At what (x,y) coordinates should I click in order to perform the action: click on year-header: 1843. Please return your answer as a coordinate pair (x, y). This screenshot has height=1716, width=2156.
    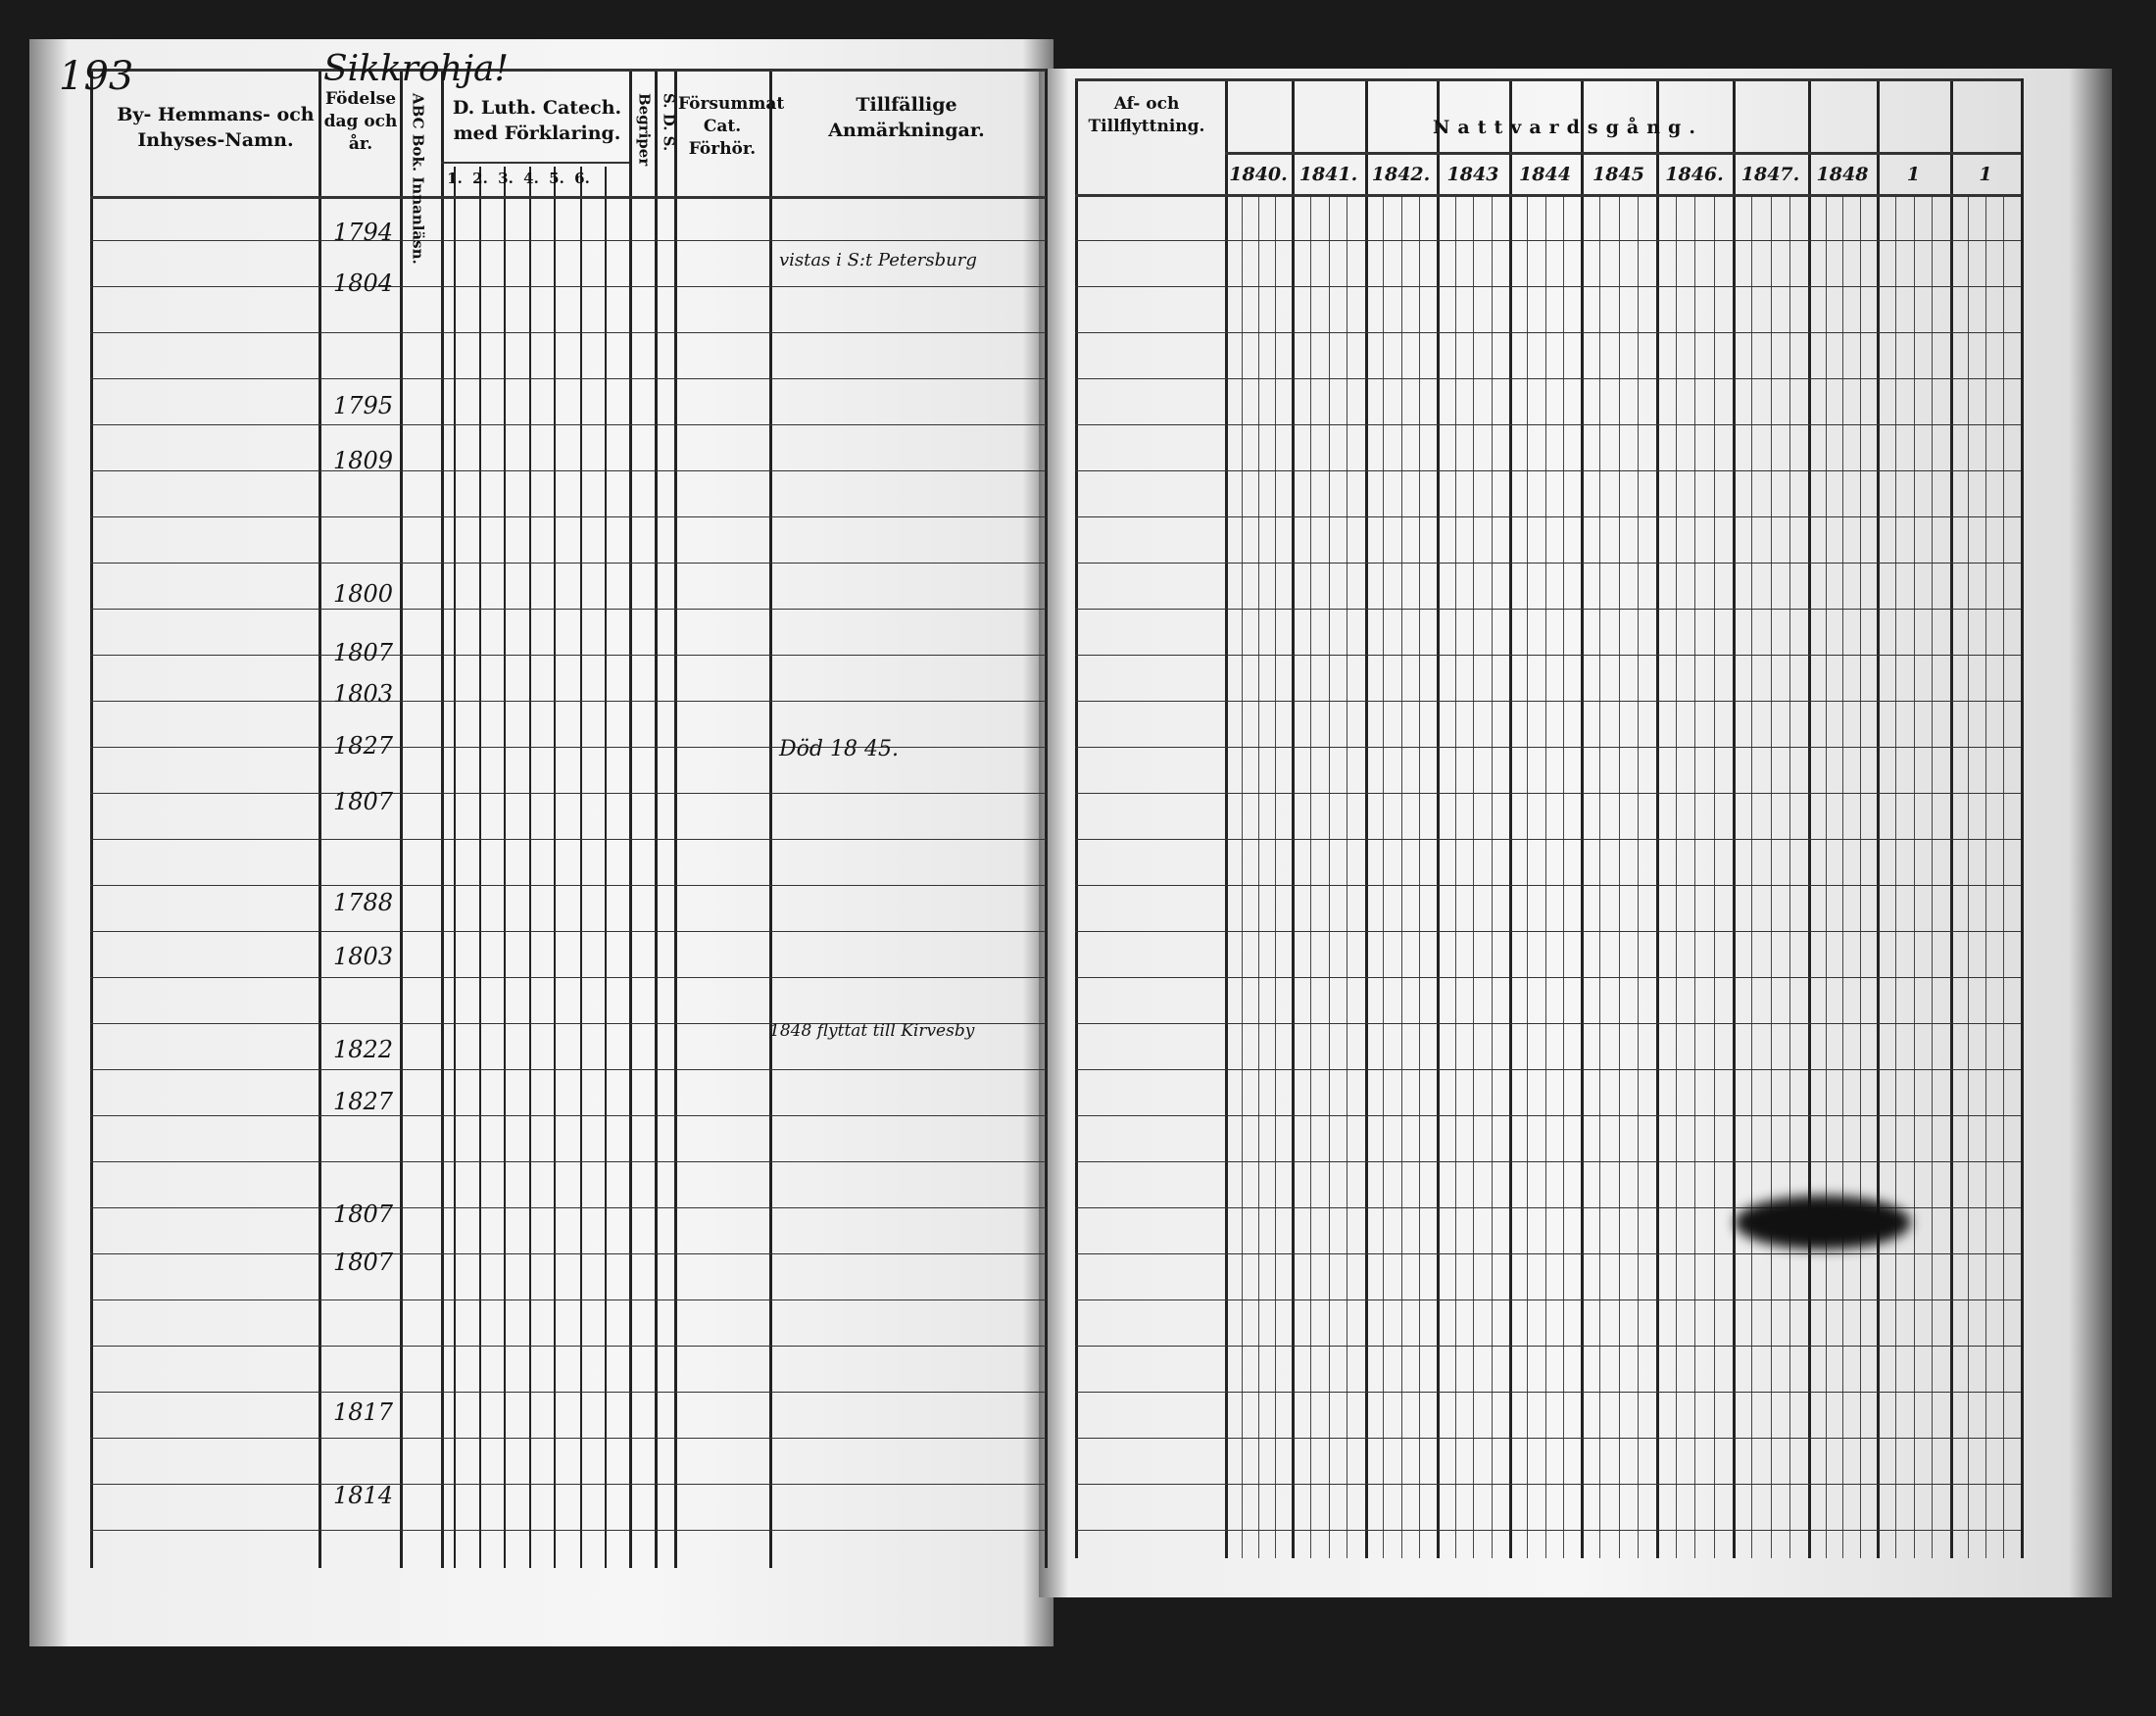
    Looking at the image, I should click on (1472, 174).